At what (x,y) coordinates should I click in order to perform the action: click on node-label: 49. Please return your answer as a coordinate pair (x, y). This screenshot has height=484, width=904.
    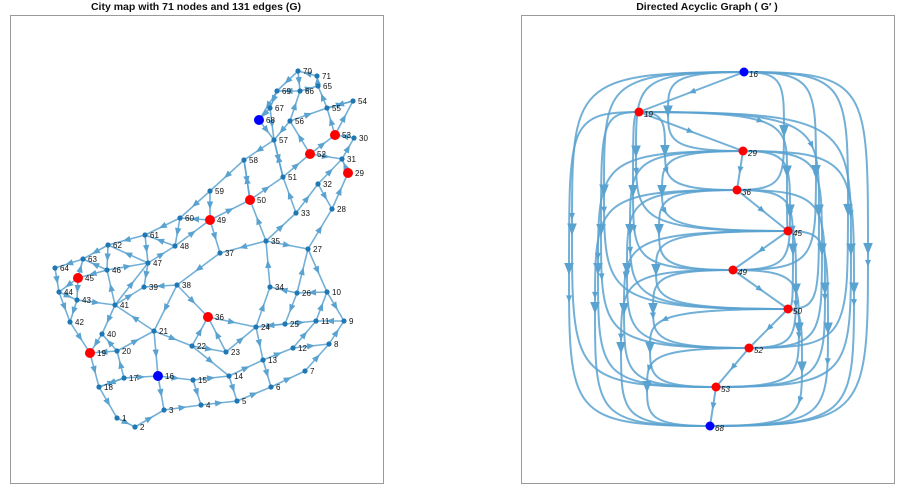
    Looking at the image, I should click on (221, 220).